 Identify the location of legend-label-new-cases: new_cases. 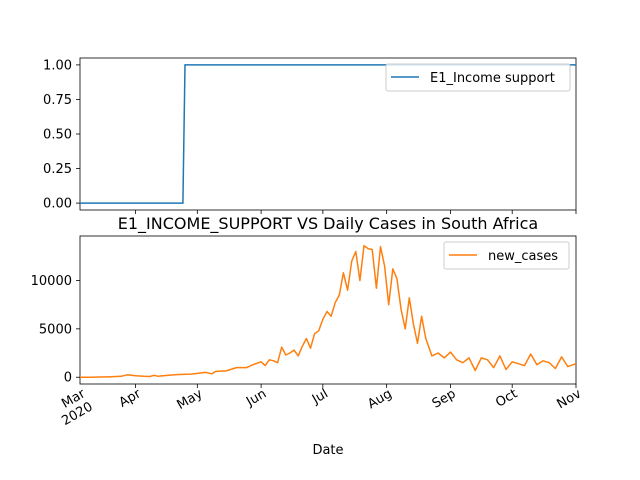
(523, 256).